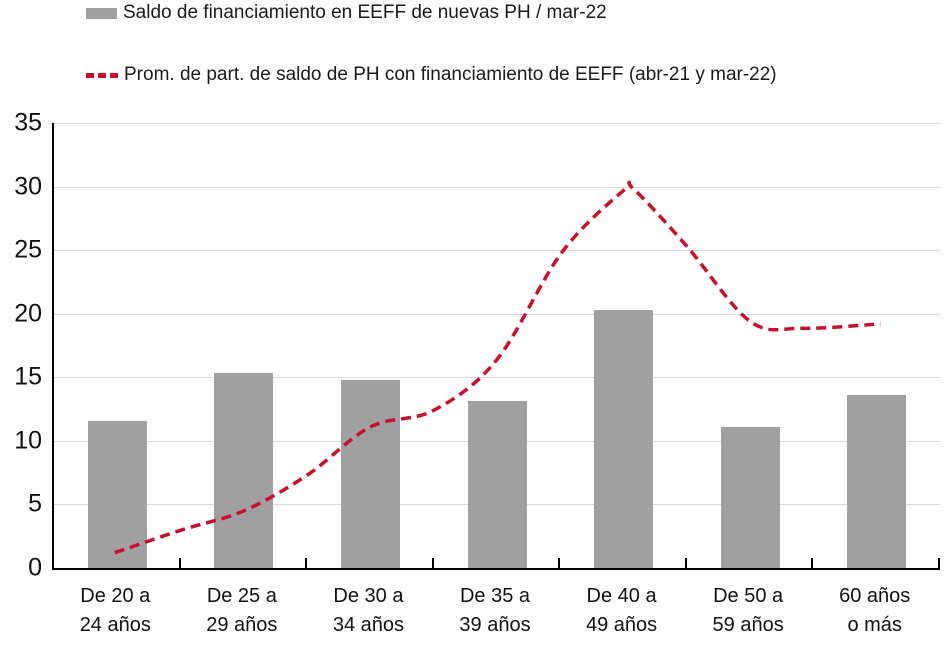  I want to click on y-axis-tick-label: 35, so click(28, 122).